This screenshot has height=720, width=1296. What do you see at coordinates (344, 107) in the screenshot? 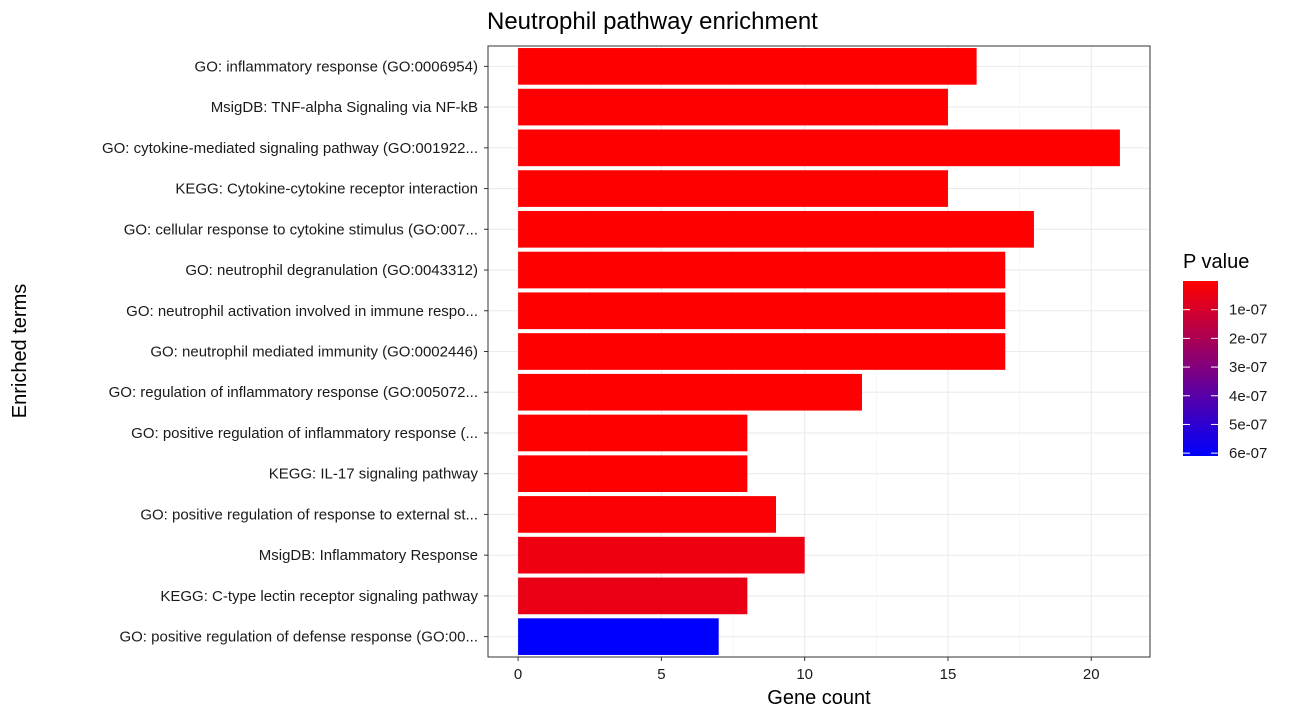
I see `y-tick-label: MsigDB: TNF-alpha Signaling via NF-kB` at bounding box center [344, 107].